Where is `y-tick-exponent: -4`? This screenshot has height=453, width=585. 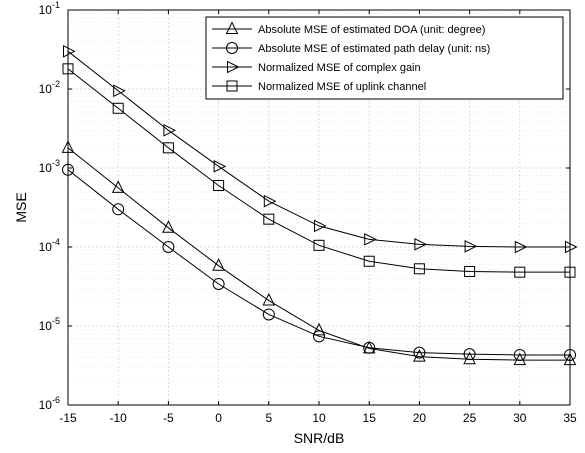 y-tick-exponent: -4 is located at coordinates (56, 242).